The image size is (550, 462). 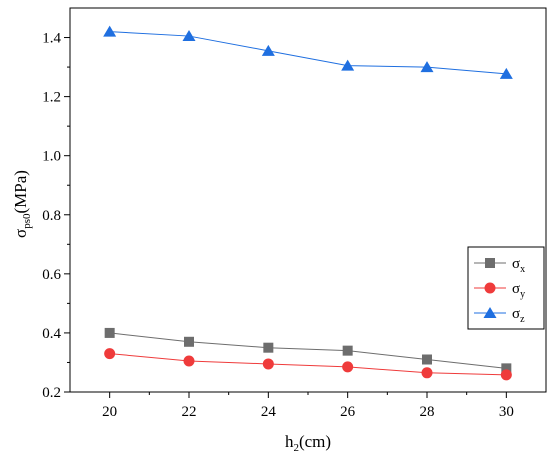 What do you see at coordinates (499, 315) in the screenshot?
I see `legend-item-z: σz` at bounding box center [499, 315].